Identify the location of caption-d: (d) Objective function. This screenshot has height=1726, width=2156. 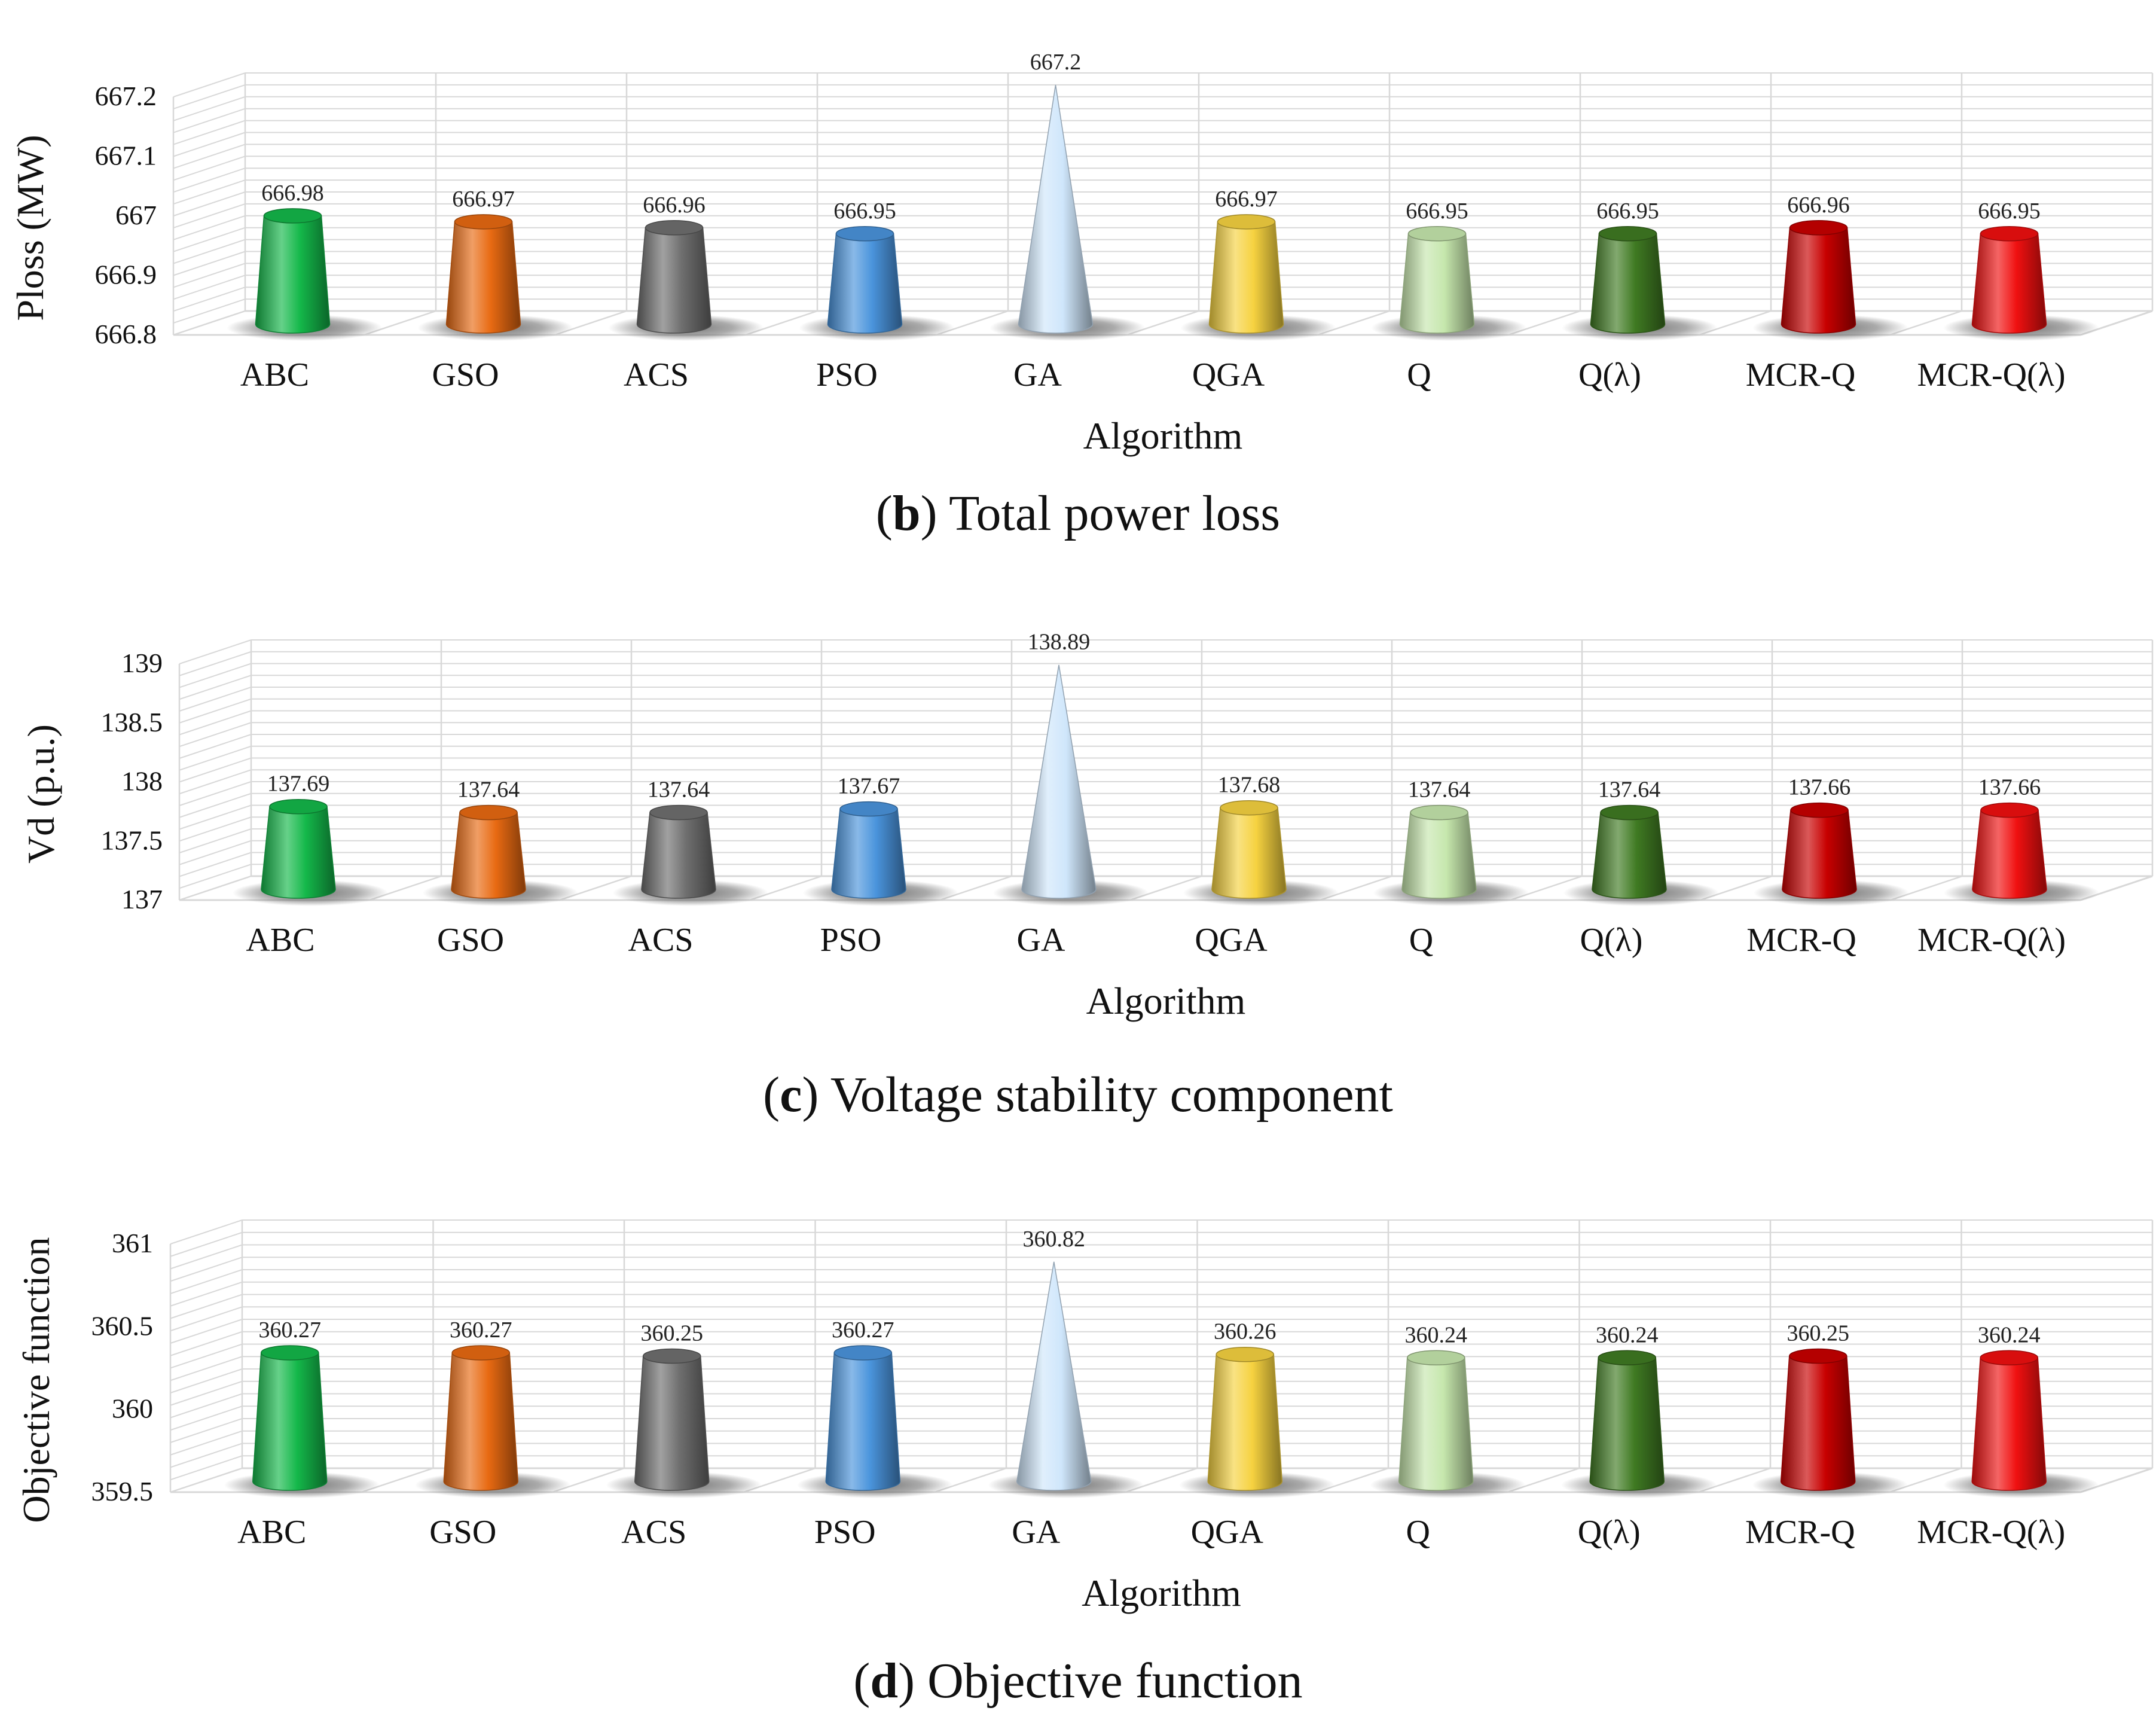
(1078, 1681).